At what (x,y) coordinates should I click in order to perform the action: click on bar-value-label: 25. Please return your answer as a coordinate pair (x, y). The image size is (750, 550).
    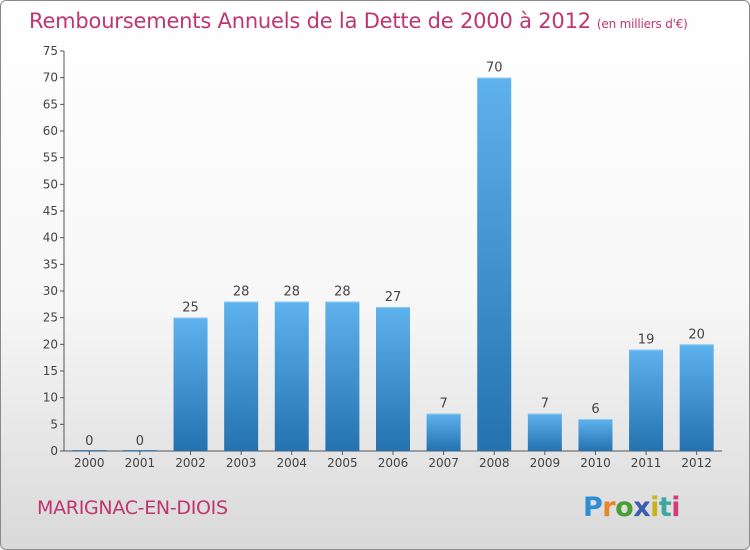
    Looking at the image, I should click on (190, 308).